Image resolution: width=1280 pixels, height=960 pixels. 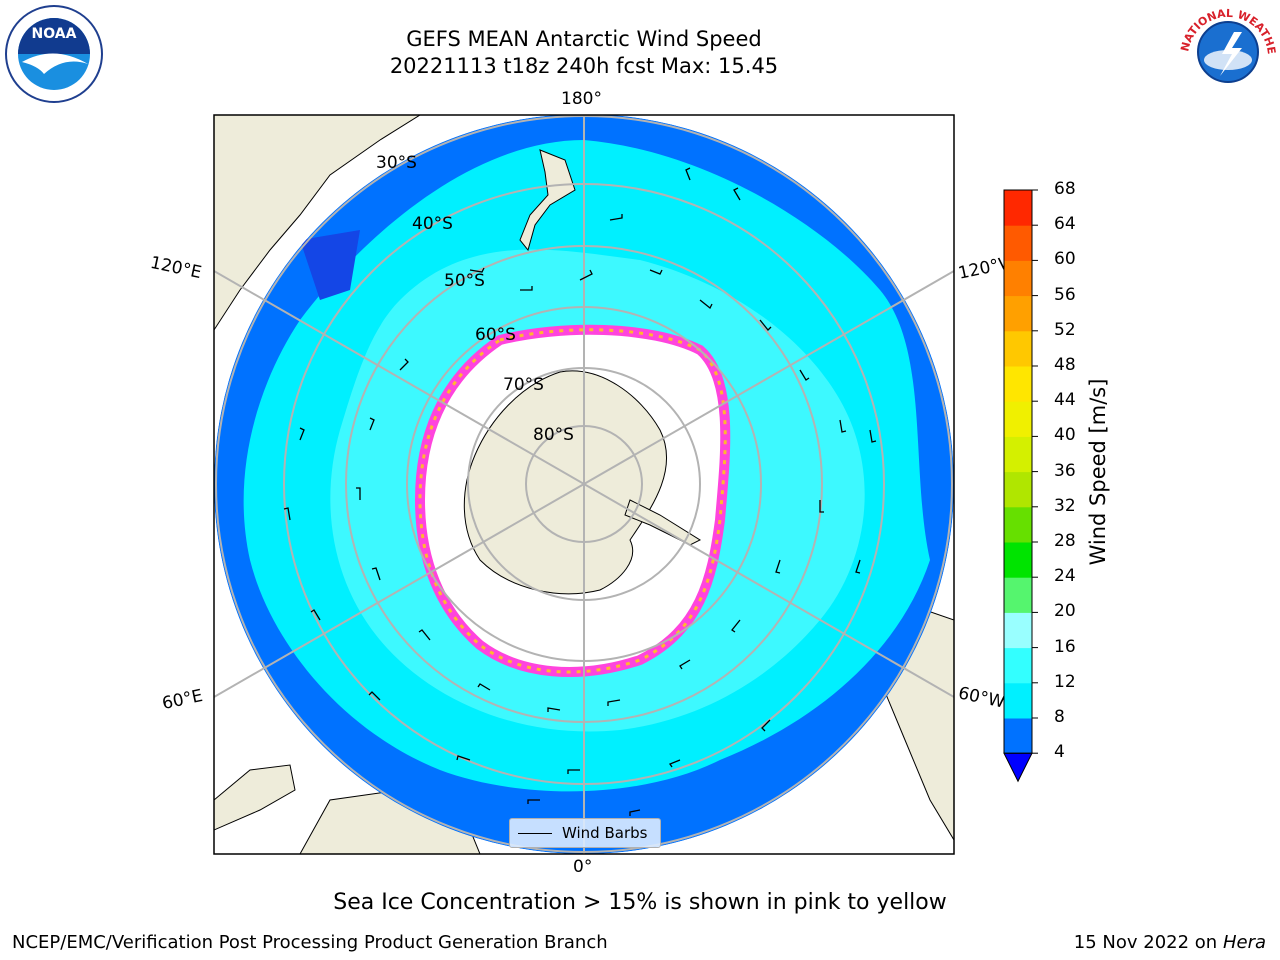 What do you see at coordinates (1065, 611) in the screenshot?
I see `colorbar-tick-label: 20` at bounding box center [1065, 611].